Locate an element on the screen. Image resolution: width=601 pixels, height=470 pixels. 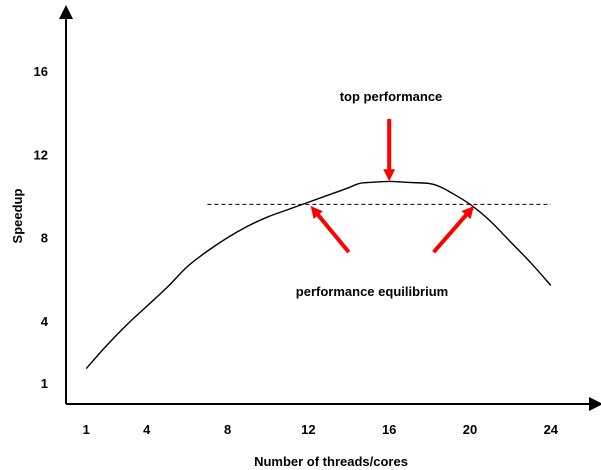
annotation-arrows is located at coordinates (392, 186).